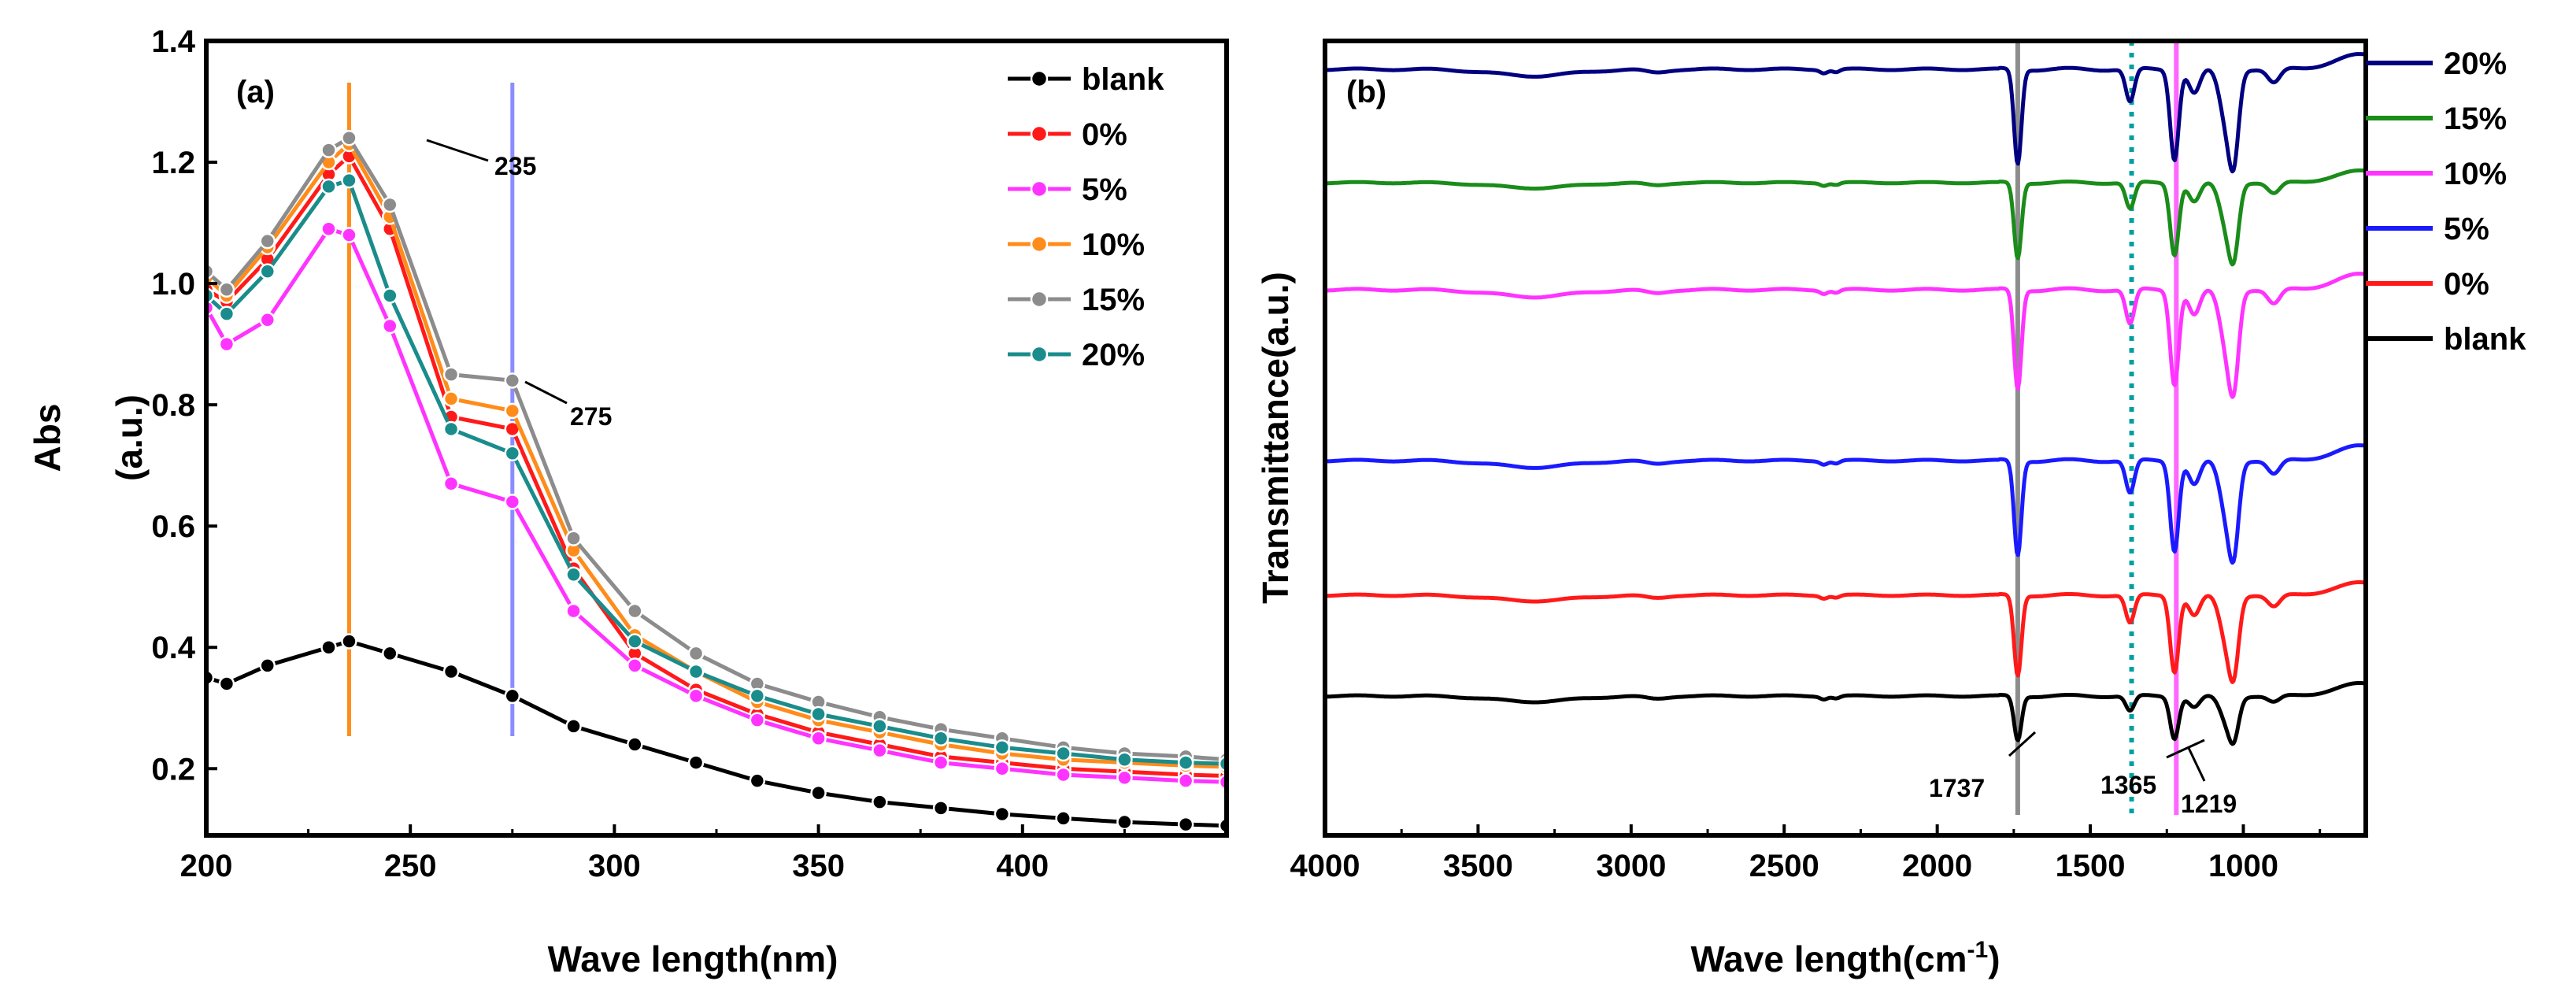 Image resolution: width=2576 pixels, height=1007 pixels. Describe the element at coordinates (2466, 284) in the screenshot. I see `b-legend-label: 0%` at that location.